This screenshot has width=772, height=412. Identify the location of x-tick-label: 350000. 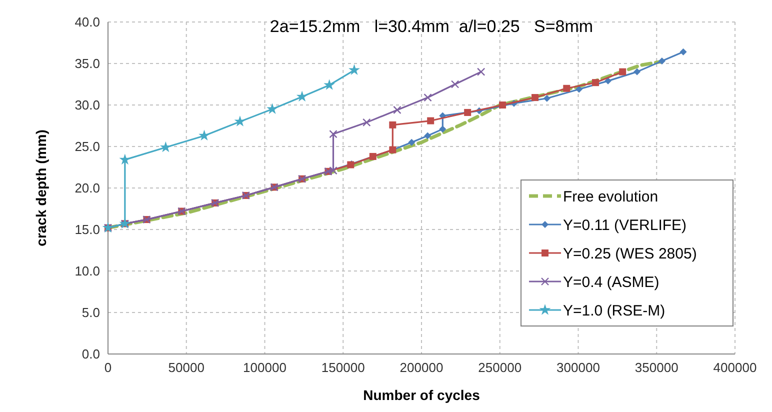
(656, 367).